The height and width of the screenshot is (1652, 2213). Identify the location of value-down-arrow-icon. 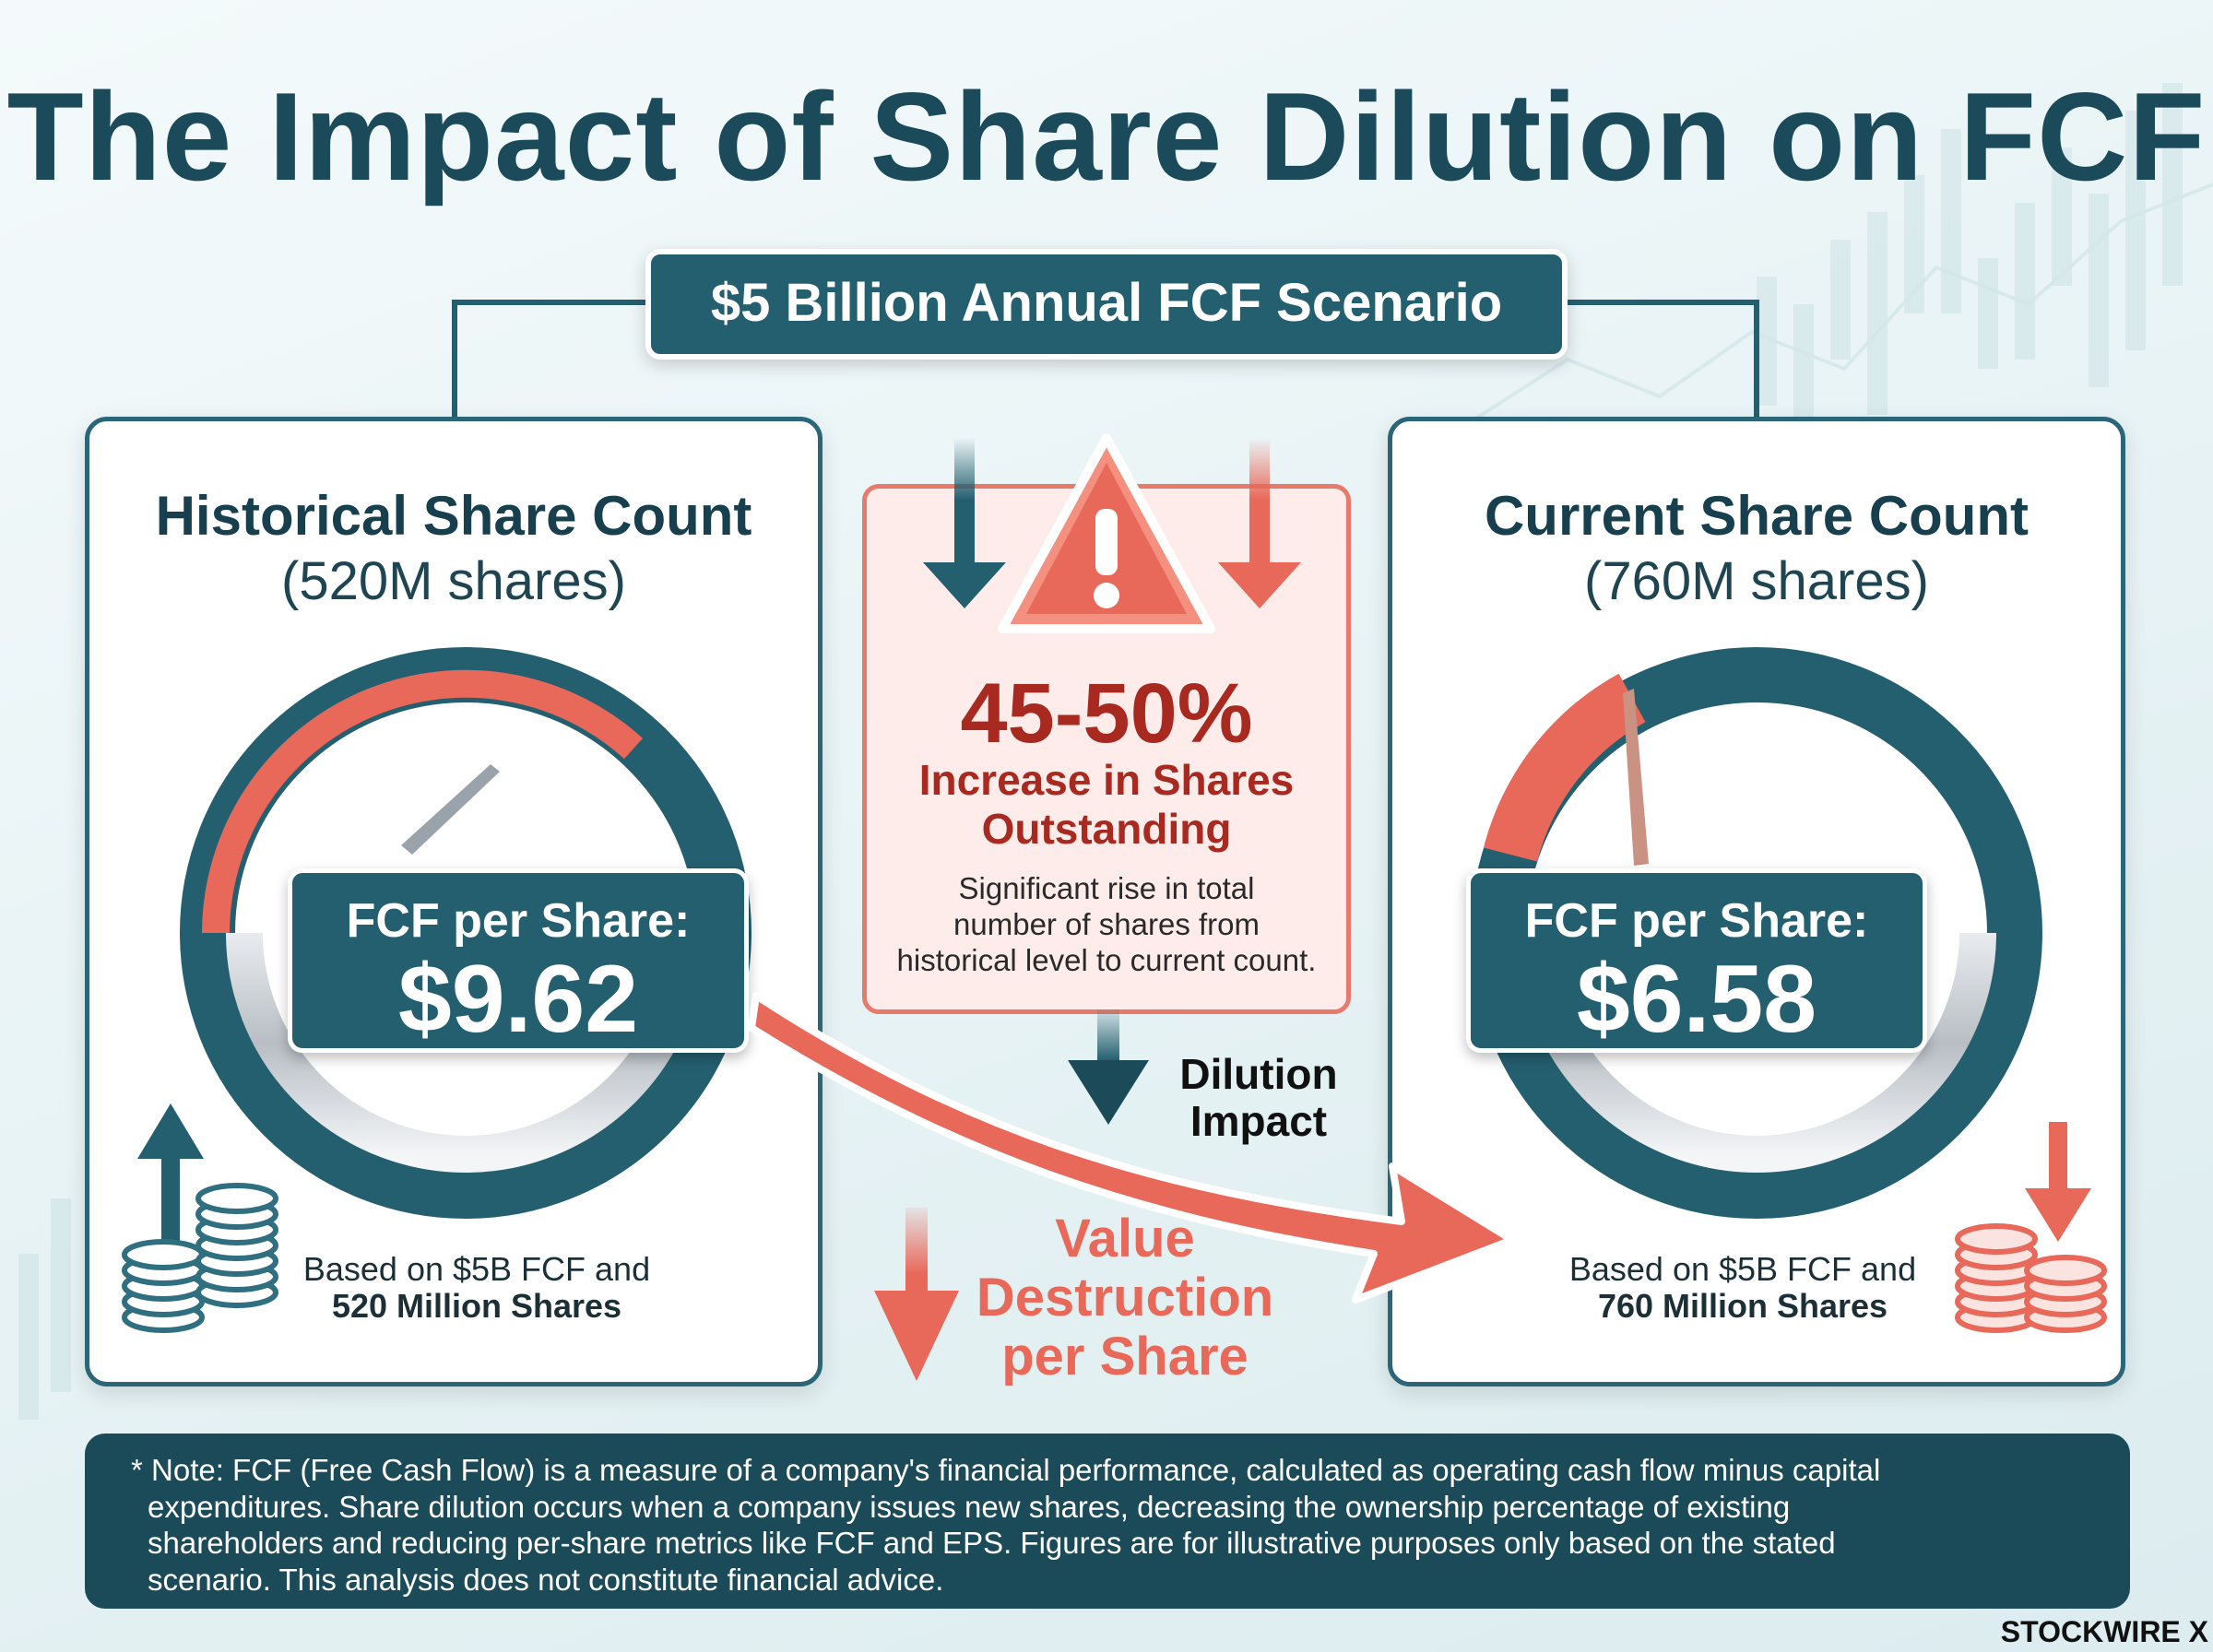
(916, 1294).